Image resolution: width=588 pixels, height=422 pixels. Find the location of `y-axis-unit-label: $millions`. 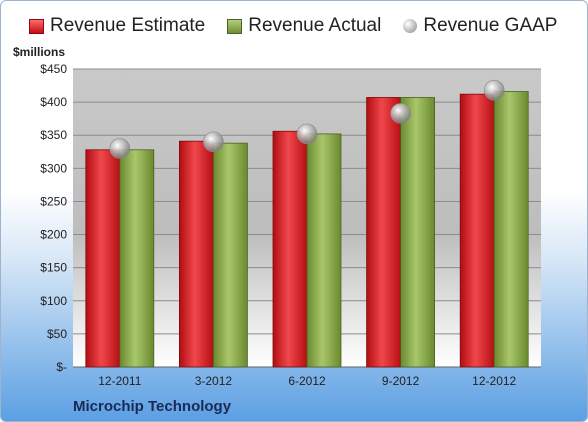

y-axis-unit-label: $millions is located at coordinates (39, 52).